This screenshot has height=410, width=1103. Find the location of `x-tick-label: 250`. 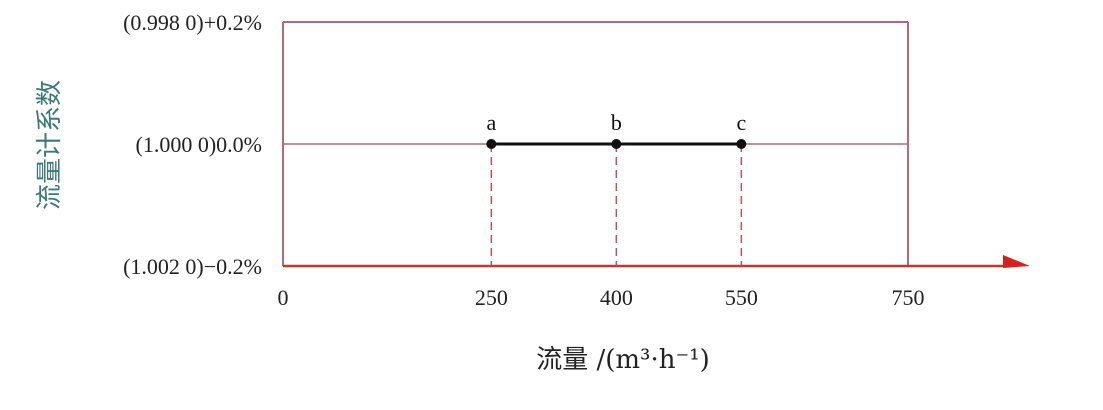

x-tick-label: 250 is located at coordinates (491, 297).